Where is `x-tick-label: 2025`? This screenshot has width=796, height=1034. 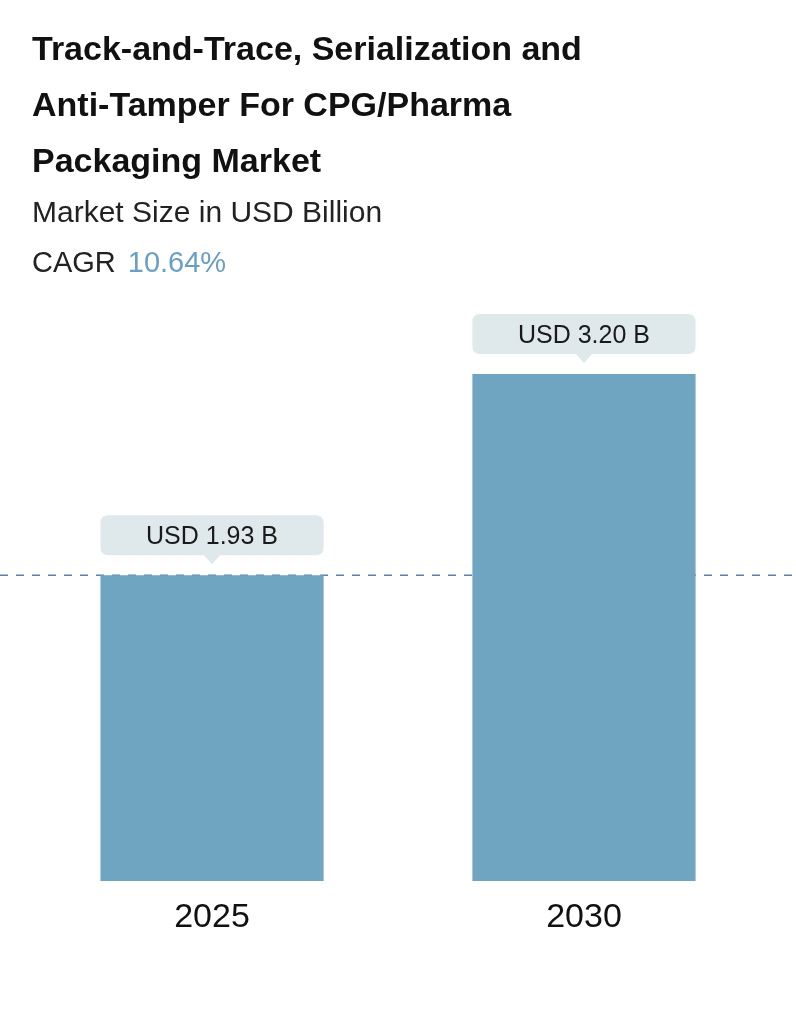 x-tick-label: 2025 is located at coordinates (212, 915).